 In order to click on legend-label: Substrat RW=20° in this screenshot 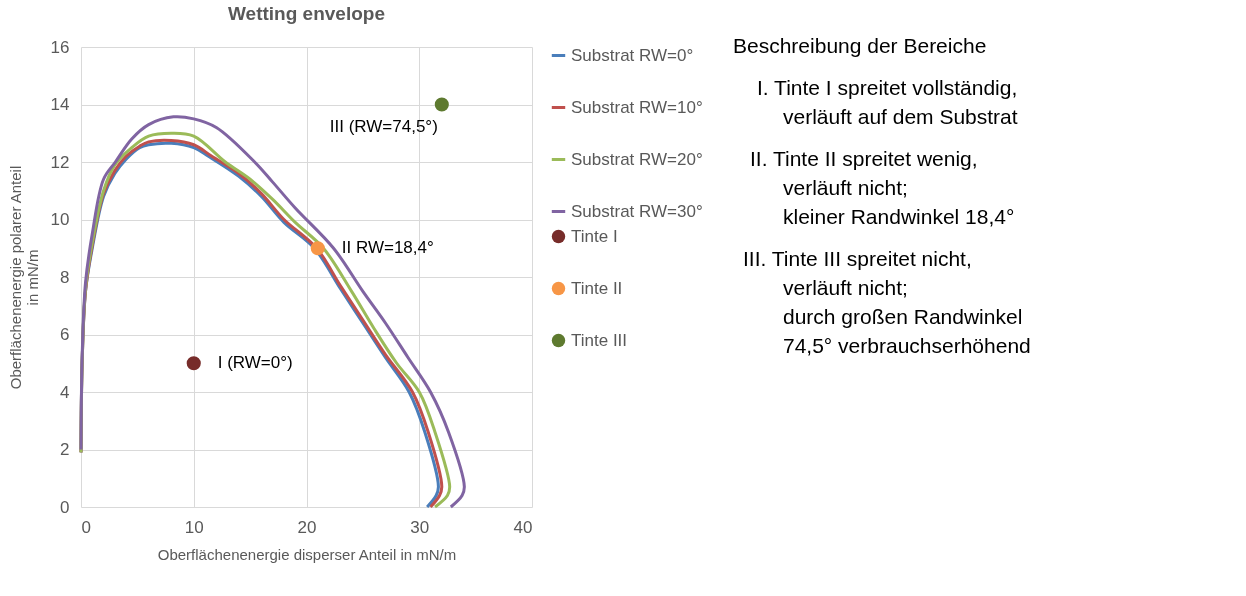, I will do `click(637, 159)`.